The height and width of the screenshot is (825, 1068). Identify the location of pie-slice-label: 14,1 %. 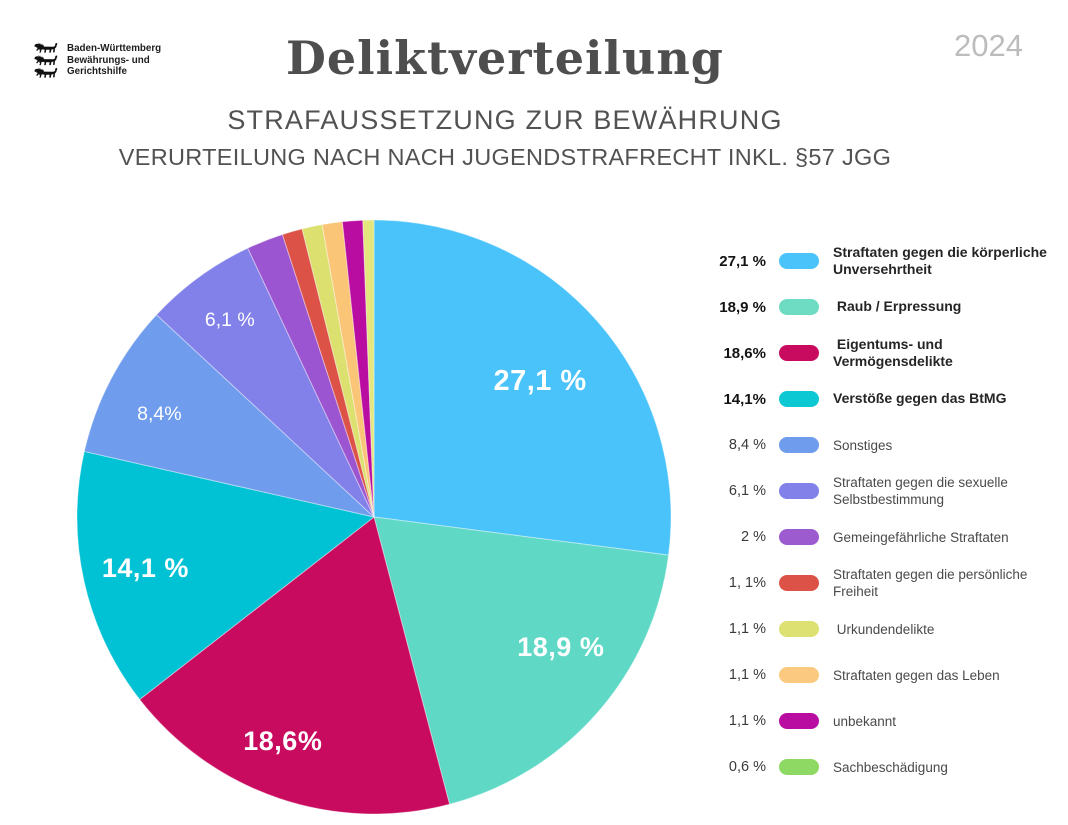
(145, 568).